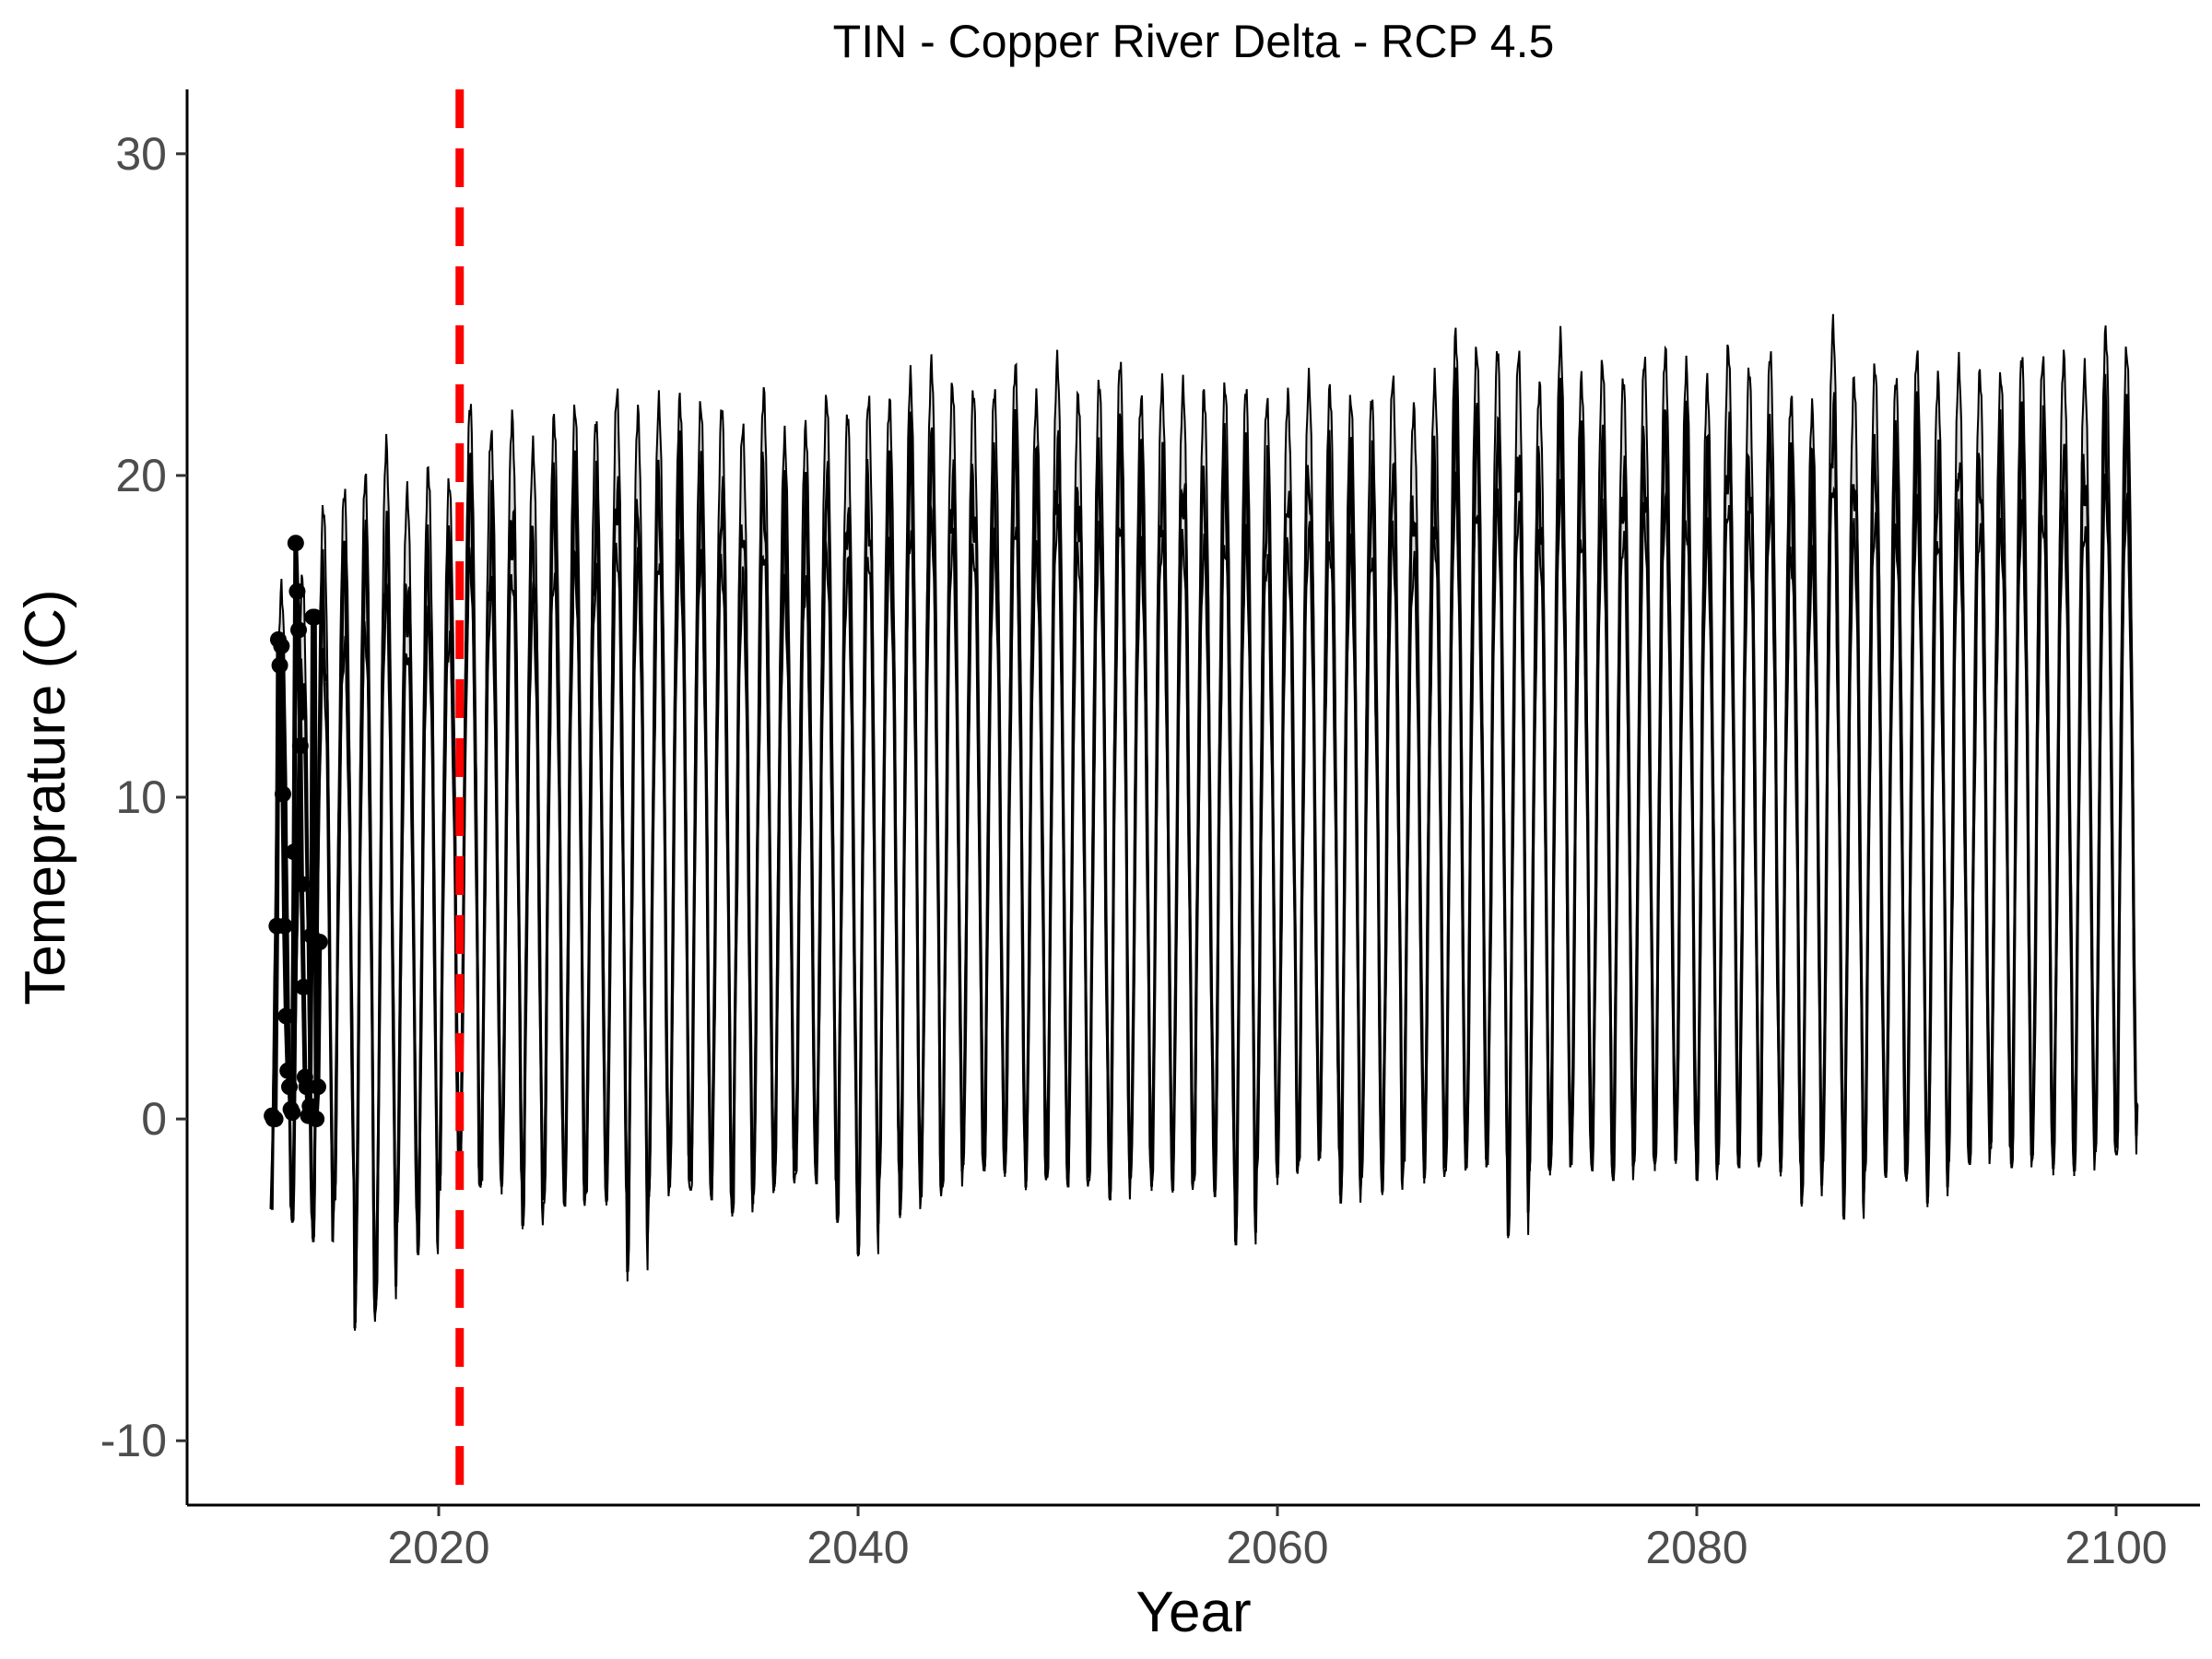 The width and height of the screenshot is (2212, 1659). What do you see at coordinates (45, 797) in the screenshot?
I see `y-axis-title: Temeprature (C)` at bounding box center [45, 797].